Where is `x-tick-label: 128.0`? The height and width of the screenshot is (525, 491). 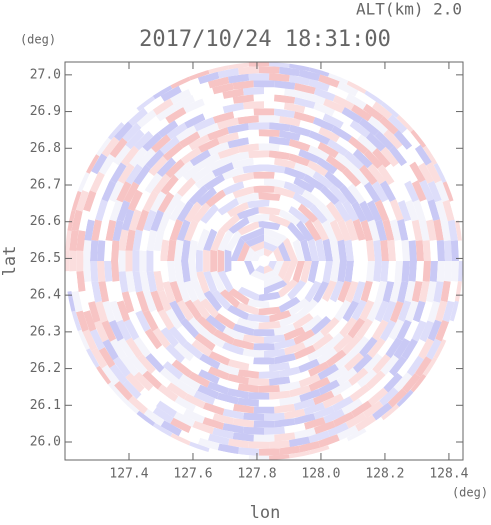 x-tick-label: 128.0 is located at coordinates (320, 474).